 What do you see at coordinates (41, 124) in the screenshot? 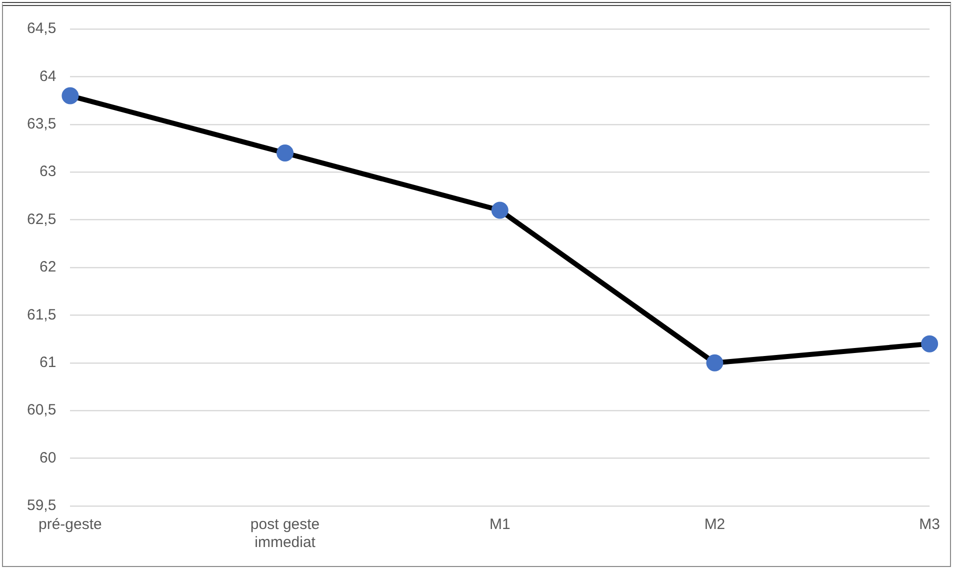
I see `y-tick-label: 63,5` at bounding box center [41, 124].